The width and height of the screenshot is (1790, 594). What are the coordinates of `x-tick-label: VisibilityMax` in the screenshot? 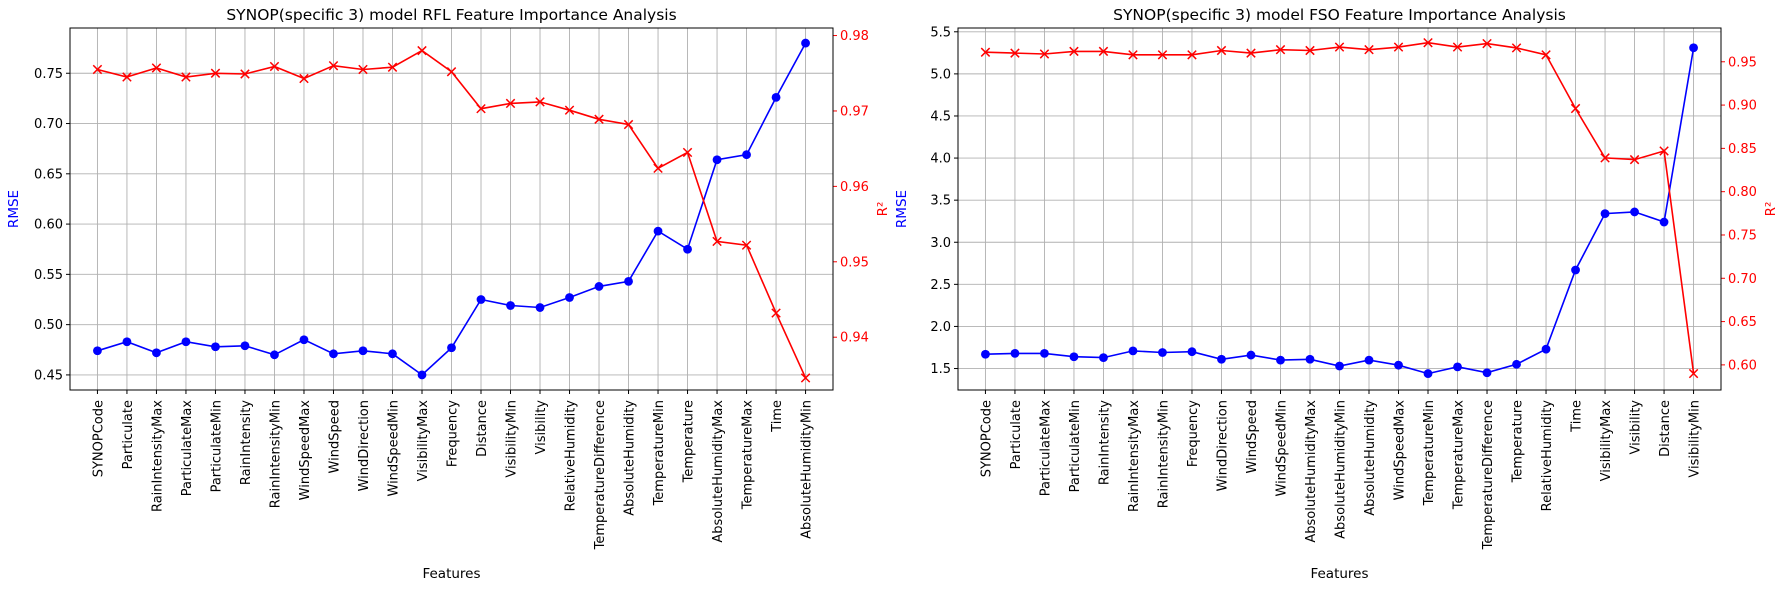 It's located at (1606, 441).